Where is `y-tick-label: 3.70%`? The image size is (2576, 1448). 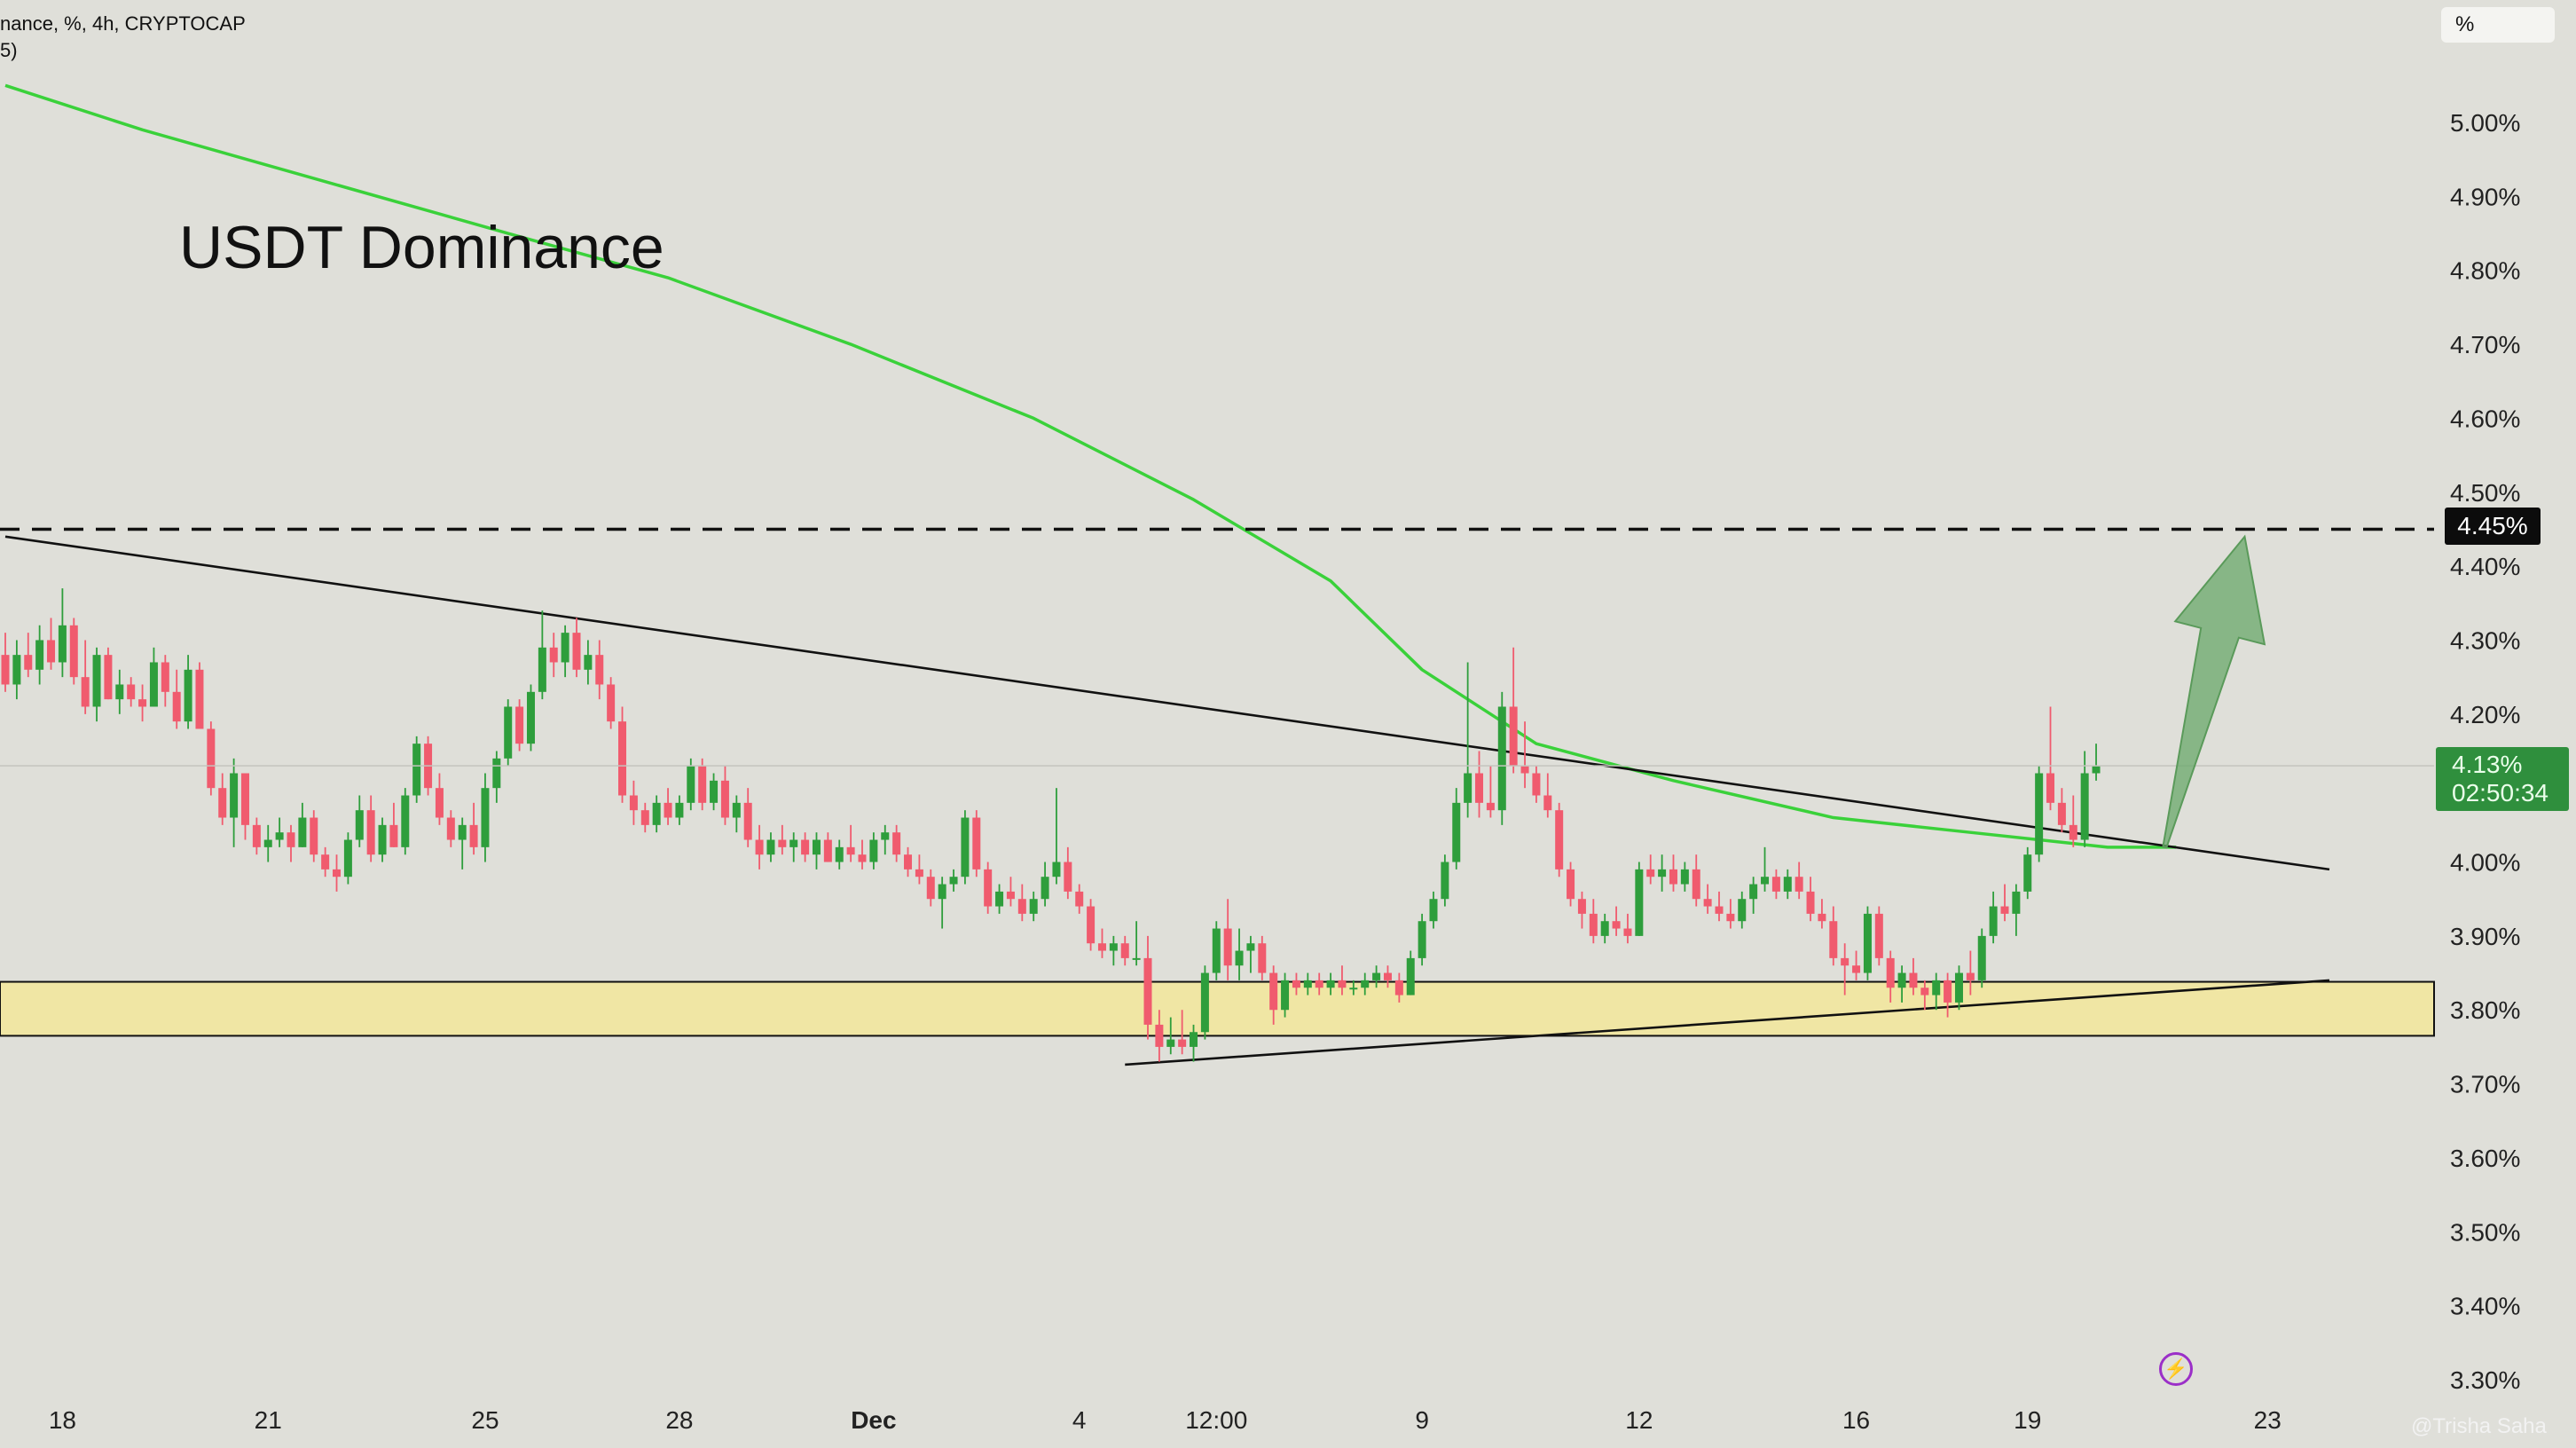 y-tick-label: 3.70% is located at coordinates (2485, 1084).